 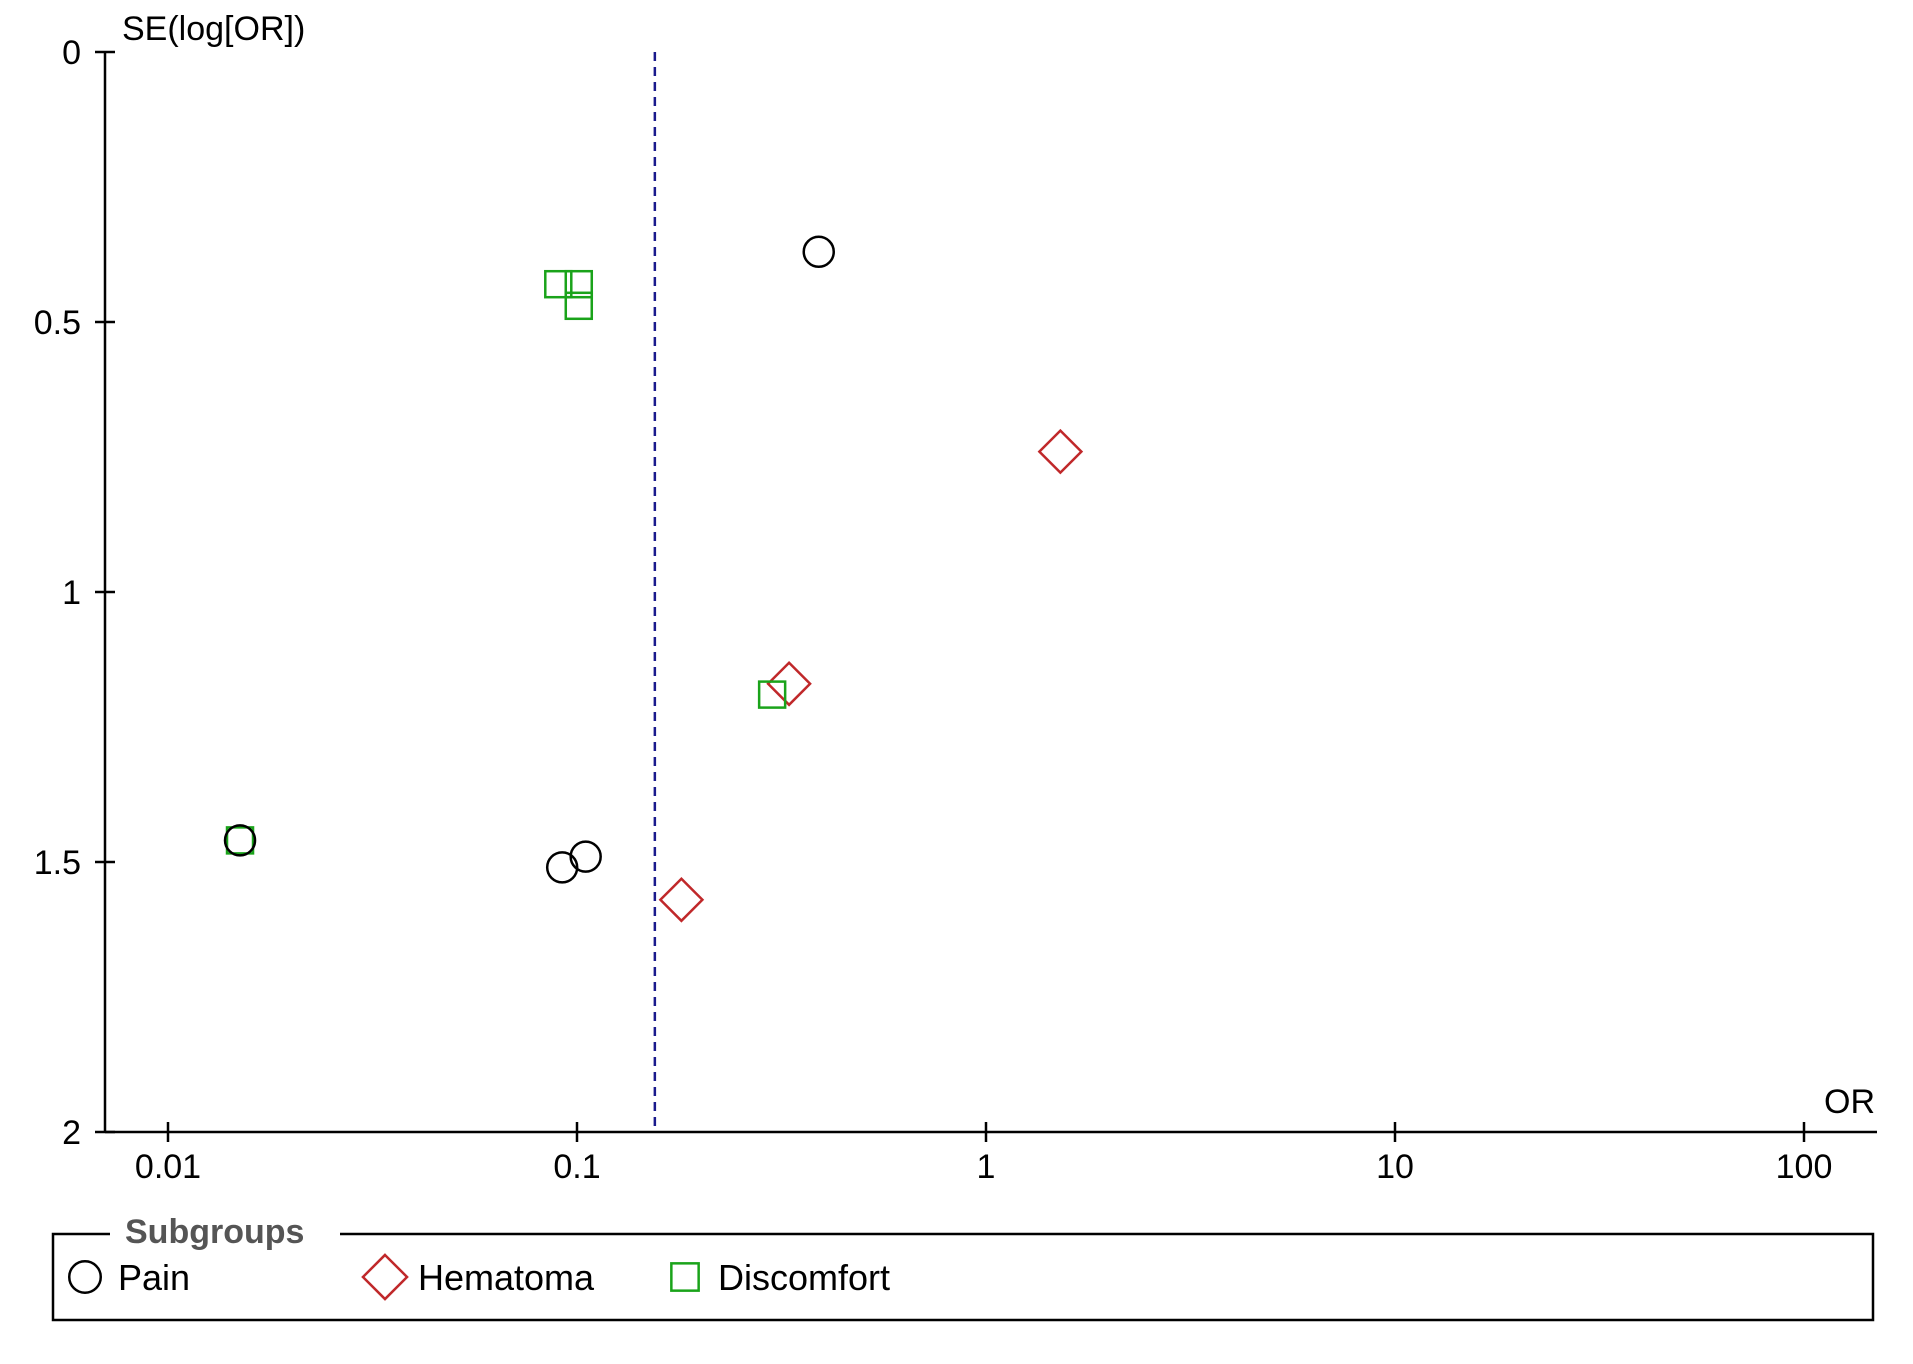 I want to click on y-tick-label: 1, so click(x=71, y=593).